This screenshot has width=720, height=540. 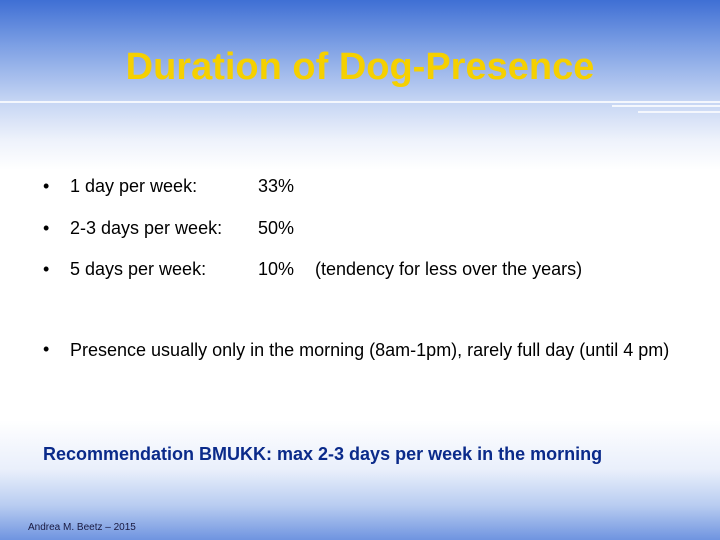 What do you see at coordinates (679, 112) in the screenshot?
I see `accent-line-shorter` at bounding box center [679, 112].